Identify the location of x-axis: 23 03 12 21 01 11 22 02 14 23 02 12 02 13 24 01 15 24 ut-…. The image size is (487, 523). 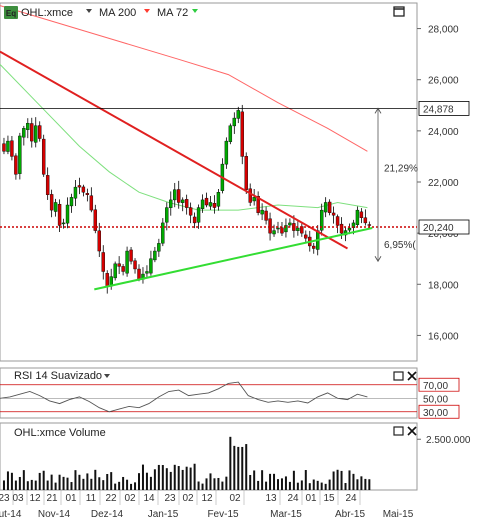
(207, 505).